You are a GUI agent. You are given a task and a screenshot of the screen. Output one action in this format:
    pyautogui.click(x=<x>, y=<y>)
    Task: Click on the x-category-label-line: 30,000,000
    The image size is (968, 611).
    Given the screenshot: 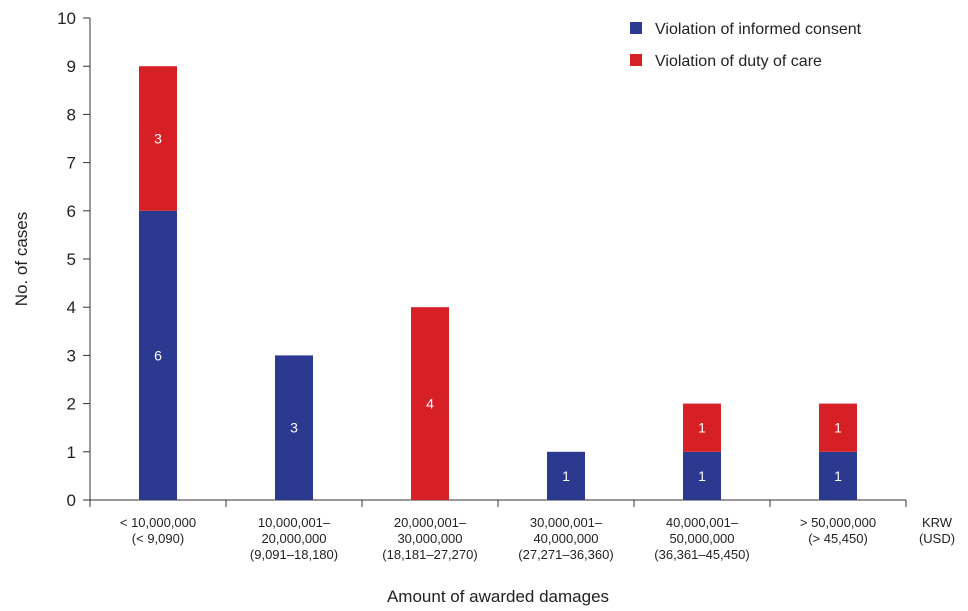 What is the action you would take?
    pyautogui.click(x=429, y=538)
    